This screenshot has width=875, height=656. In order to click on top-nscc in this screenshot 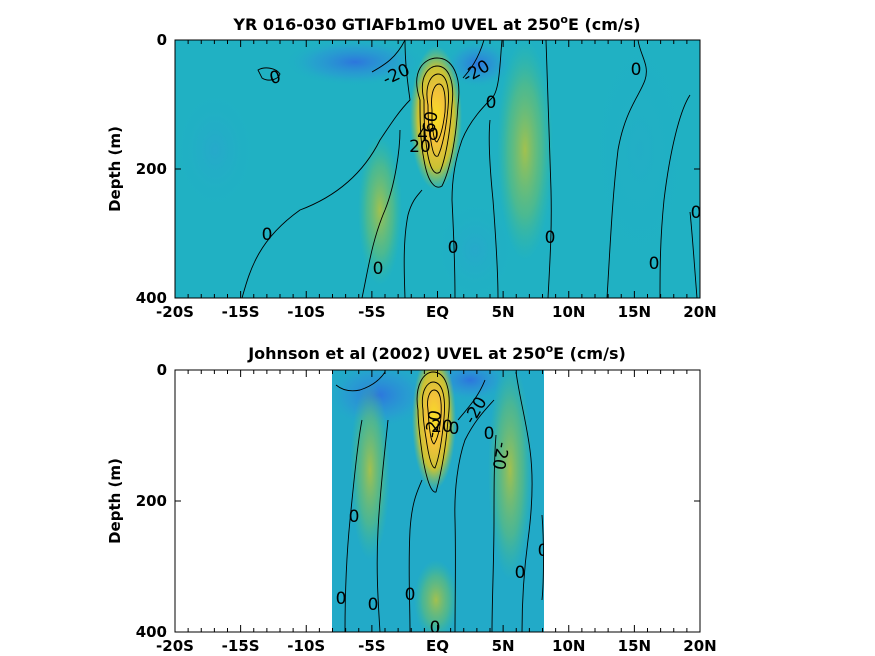, I will do `click(525, 150)`.